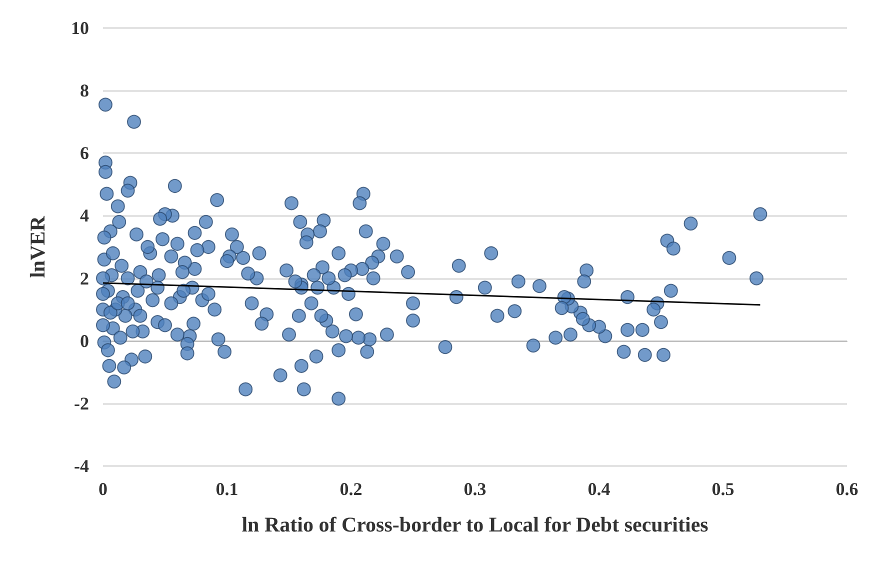 This screenshot has height=569, width=880. I want to click on x-tick-label: 0.6, so click(847, 489).